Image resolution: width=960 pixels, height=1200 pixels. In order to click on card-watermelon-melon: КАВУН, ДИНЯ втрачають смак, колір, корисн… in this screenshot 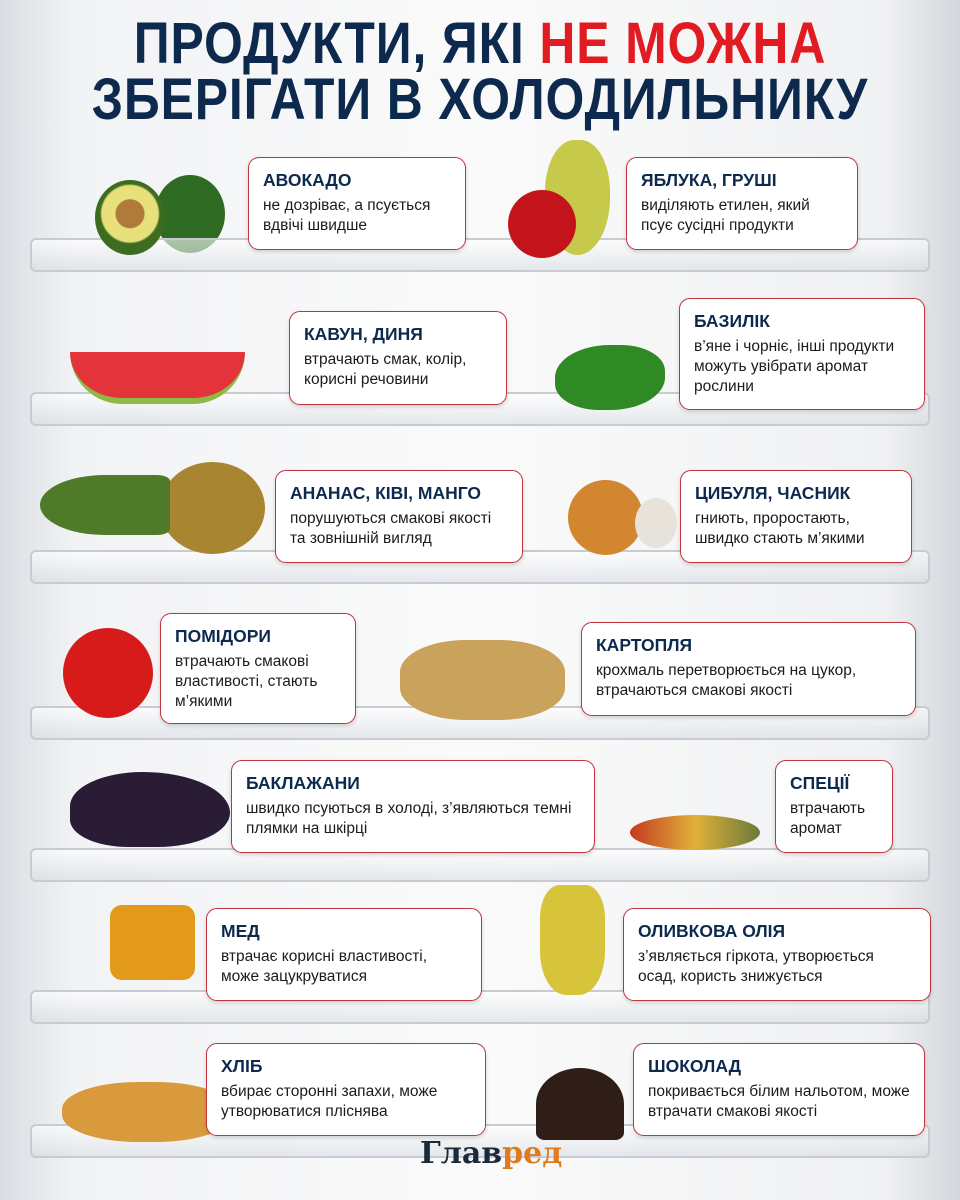, I will do `click(398, 358)`.